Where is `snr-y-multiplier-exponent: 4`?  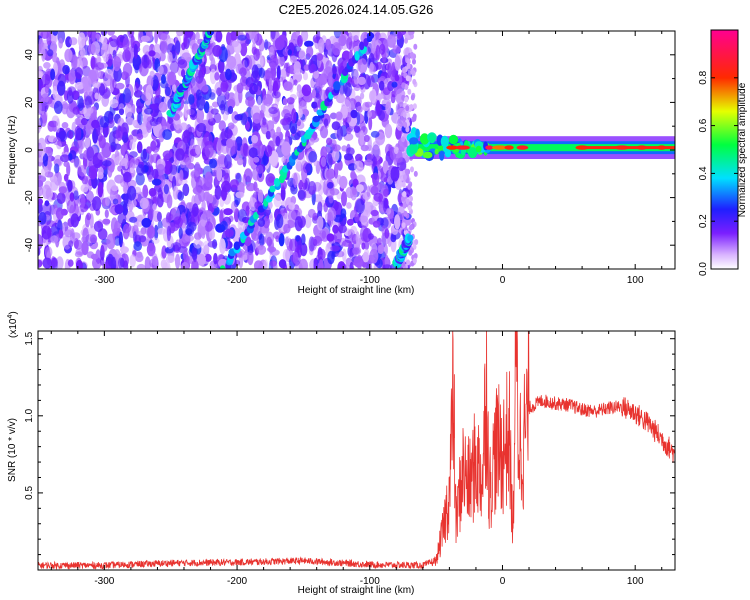
snr-y-multiplier-exponent: 4 is located at coordinates (10, 317).